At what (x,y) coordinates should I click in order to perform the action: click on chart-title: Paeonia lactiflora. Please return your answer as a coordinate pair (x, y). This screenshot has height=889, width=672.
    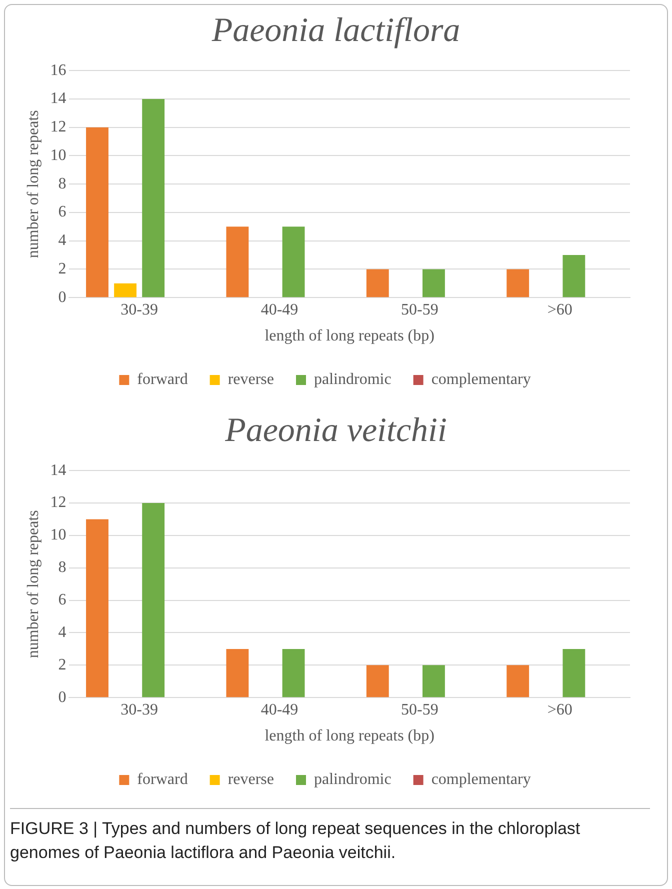
    Looking at the image, I should click on (336, 31).